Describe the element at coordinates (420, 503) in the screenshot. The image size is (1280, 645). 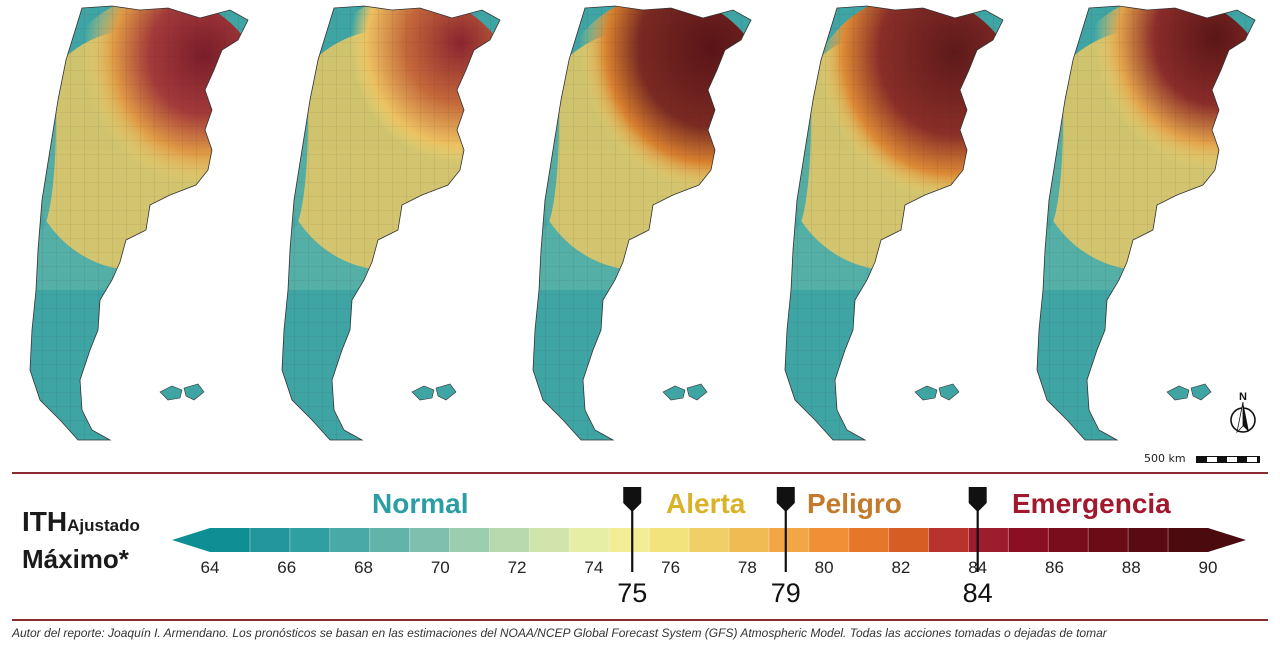
I see `category-normal: Normal` at that location.